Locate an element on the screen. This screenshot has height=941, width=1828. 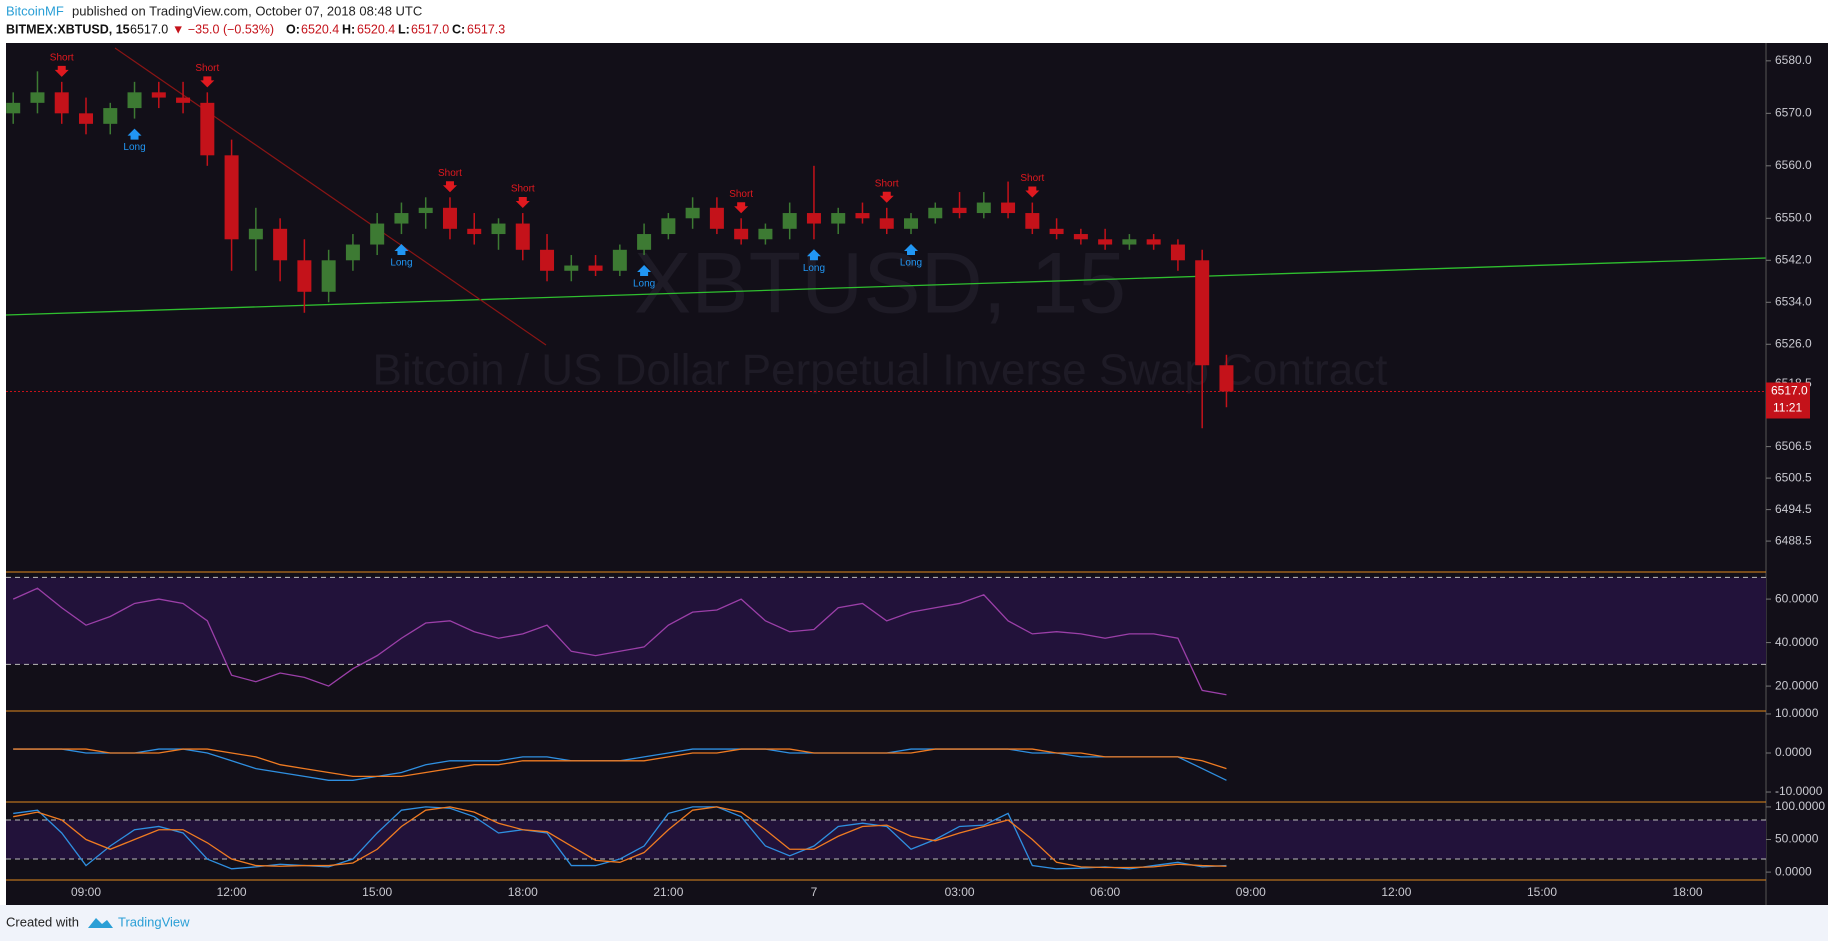
x-tick-label: 03:00 is located at coordinates (960, 892).